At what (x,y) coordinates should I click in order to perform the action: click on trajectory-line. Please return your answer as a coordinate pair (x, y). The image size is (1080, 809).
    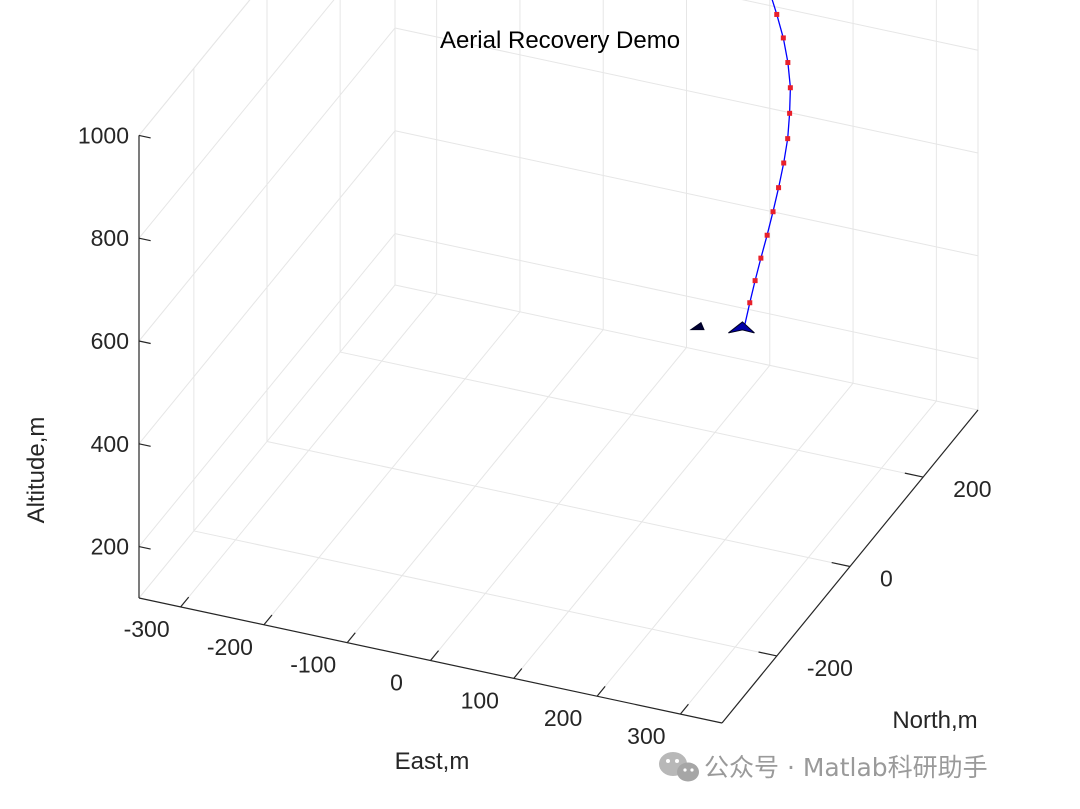
    Looking at the image, I should click on (768, 162).